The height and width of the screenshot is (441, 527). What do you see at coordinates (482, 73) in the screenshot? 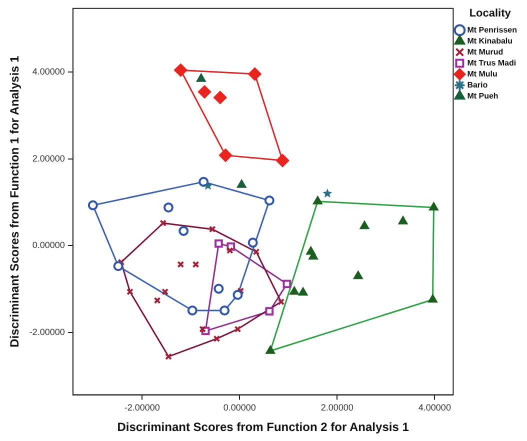
I see `legend-label: Mt Mulu` at bounding box center [482, 73].